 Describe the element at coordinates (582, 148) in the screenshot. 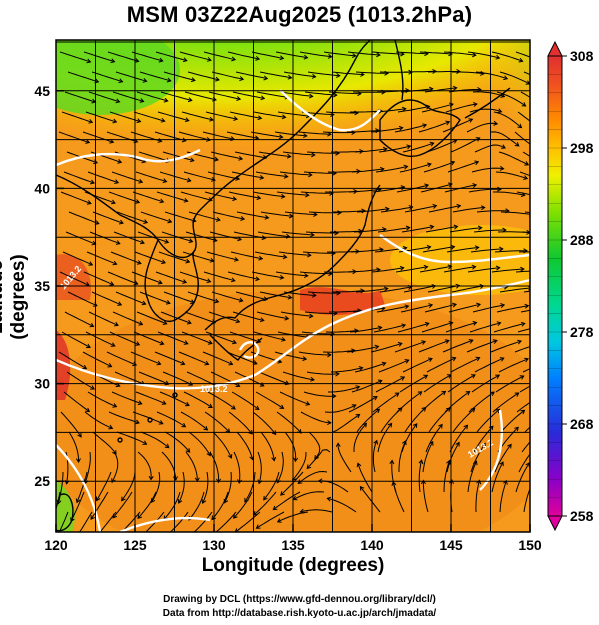

I see `colorbar-tick-label: 298` at that location.